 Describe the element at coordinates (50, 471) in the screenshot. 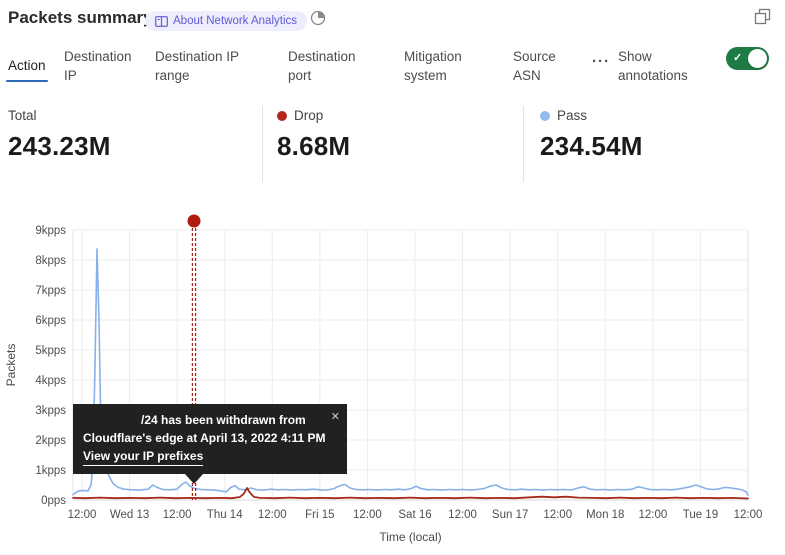

I see `y-tick-label: 1kpps` at that location.